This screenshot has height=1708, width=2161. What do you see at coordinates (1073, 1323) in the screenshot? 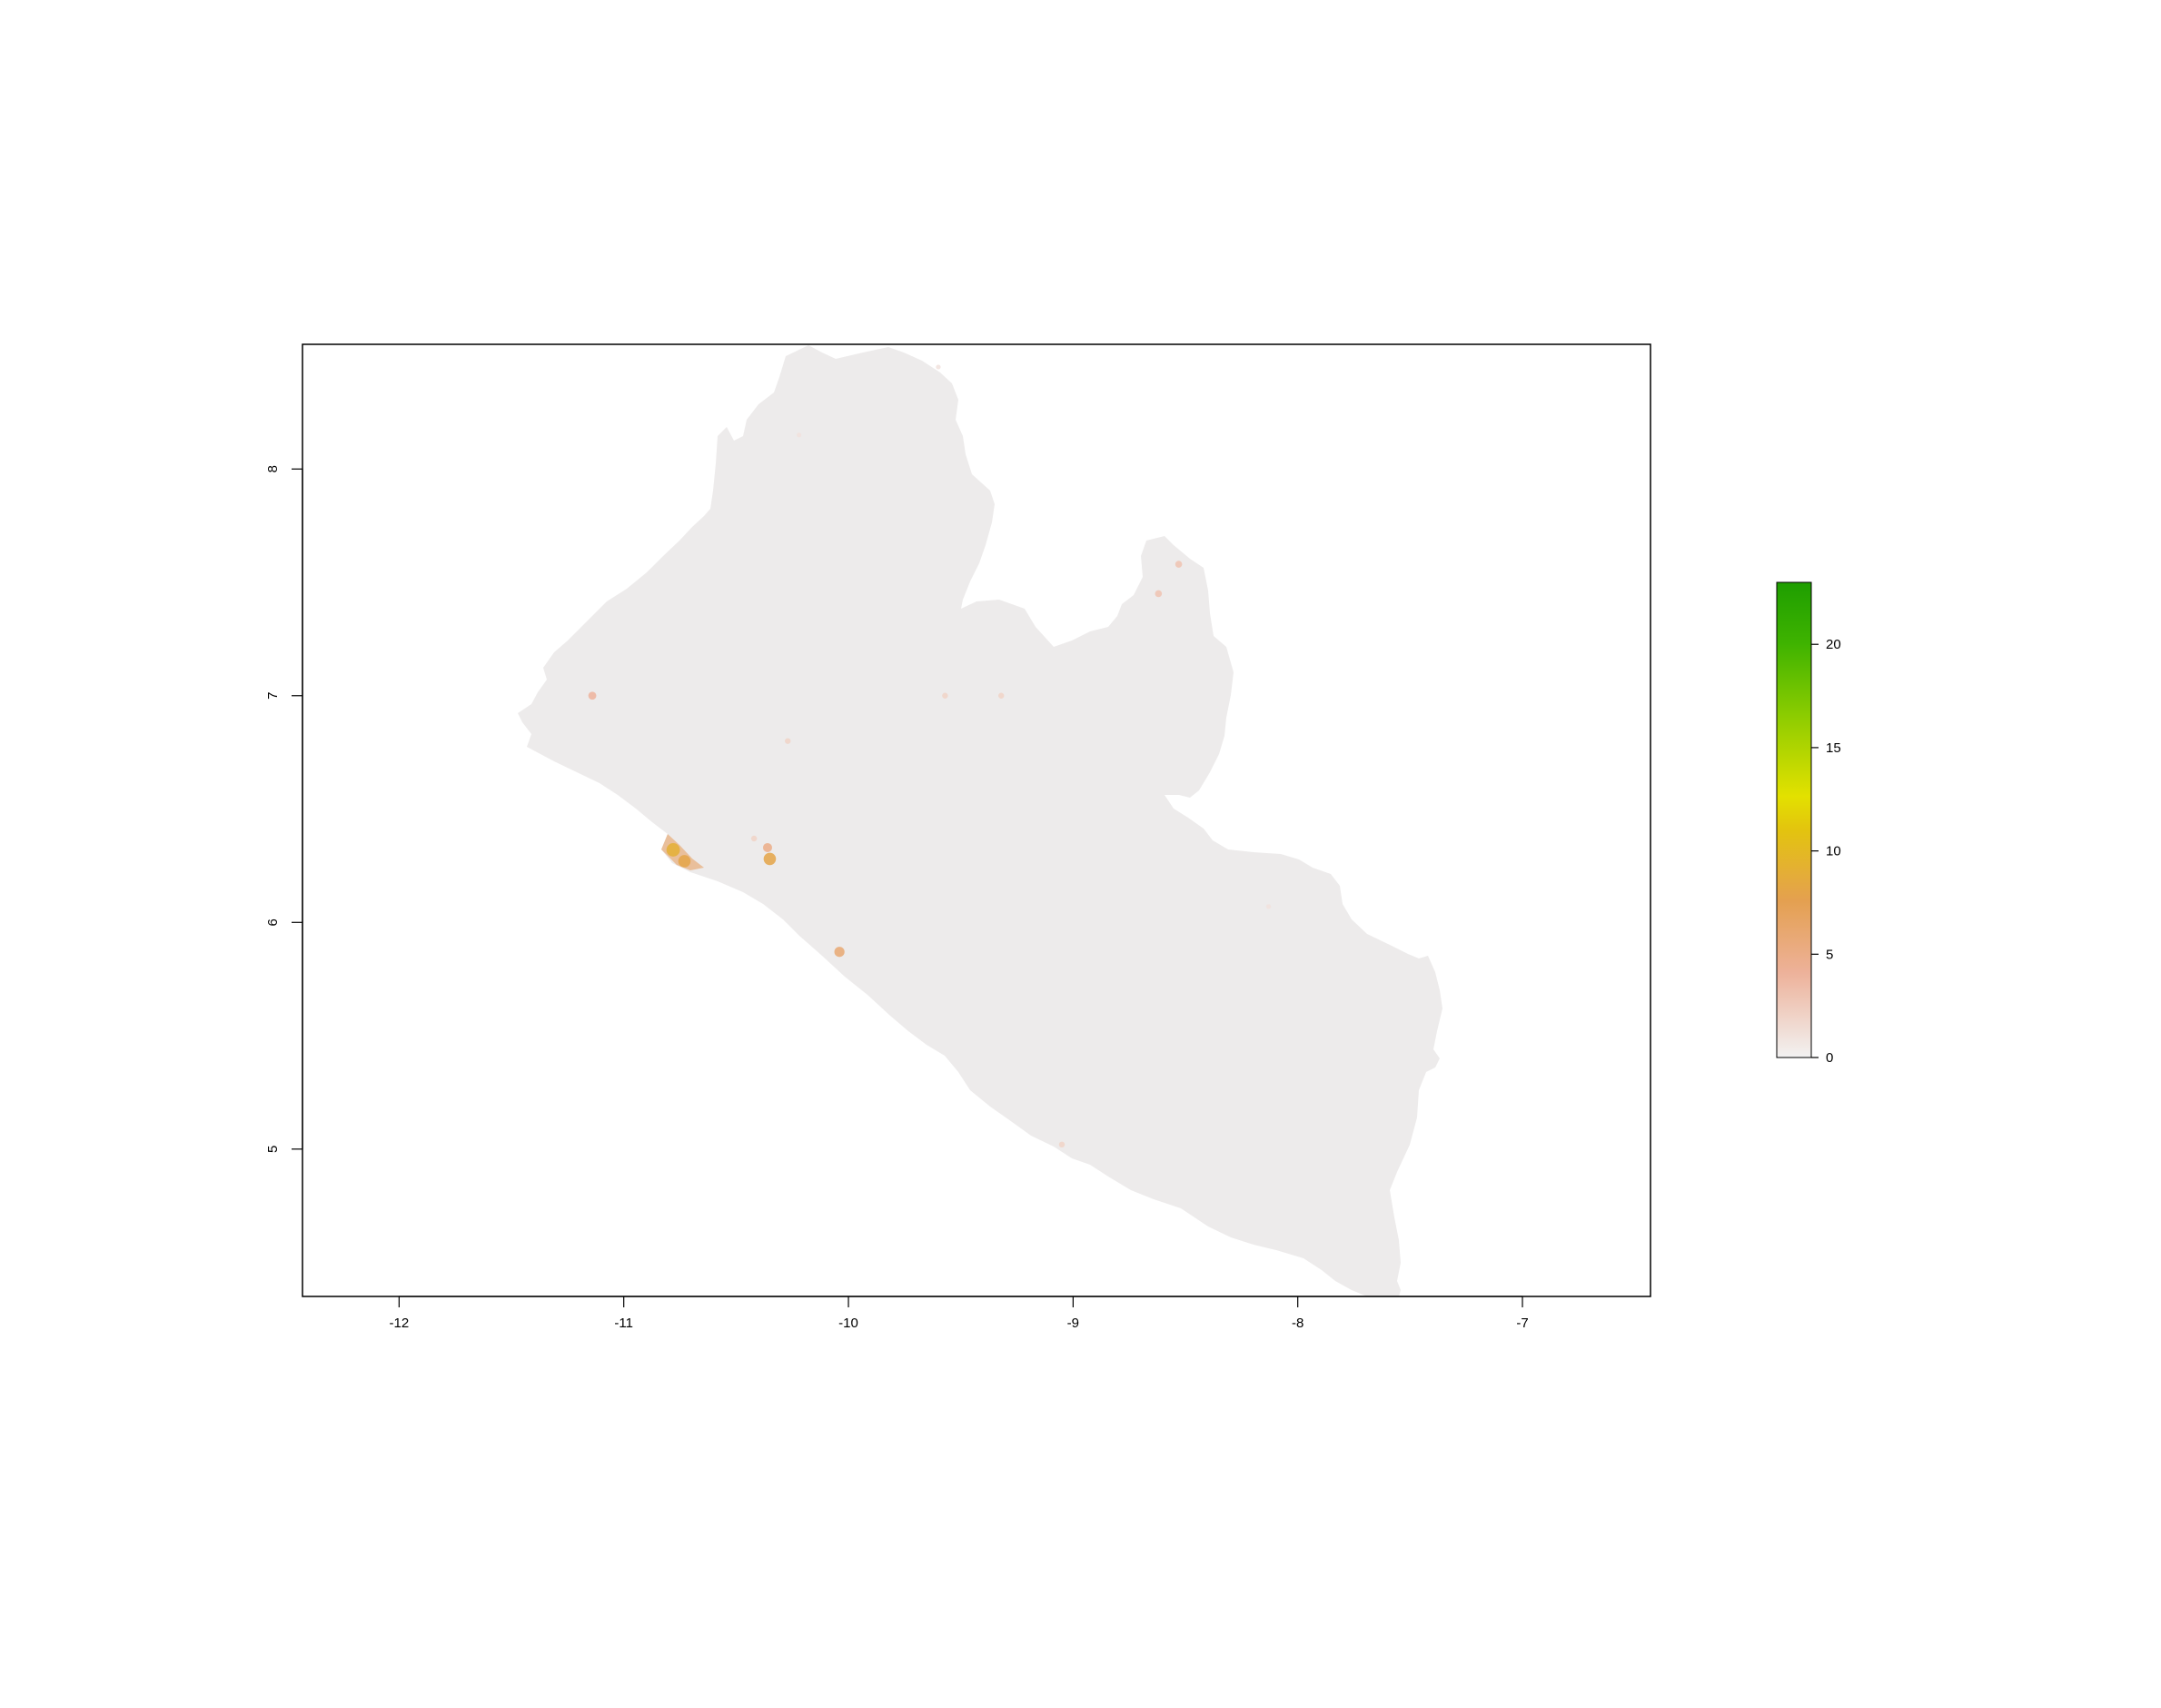
I see `x-tick-label: -9` at bounding box center [1073, 1323].